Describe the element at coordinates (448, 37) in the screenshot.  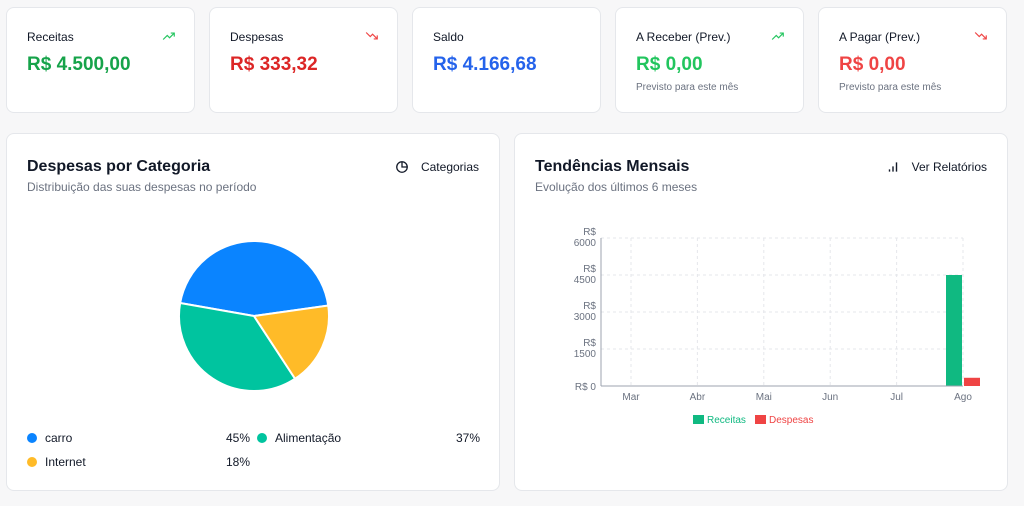
I see `stat-label: Saldo` at that location.